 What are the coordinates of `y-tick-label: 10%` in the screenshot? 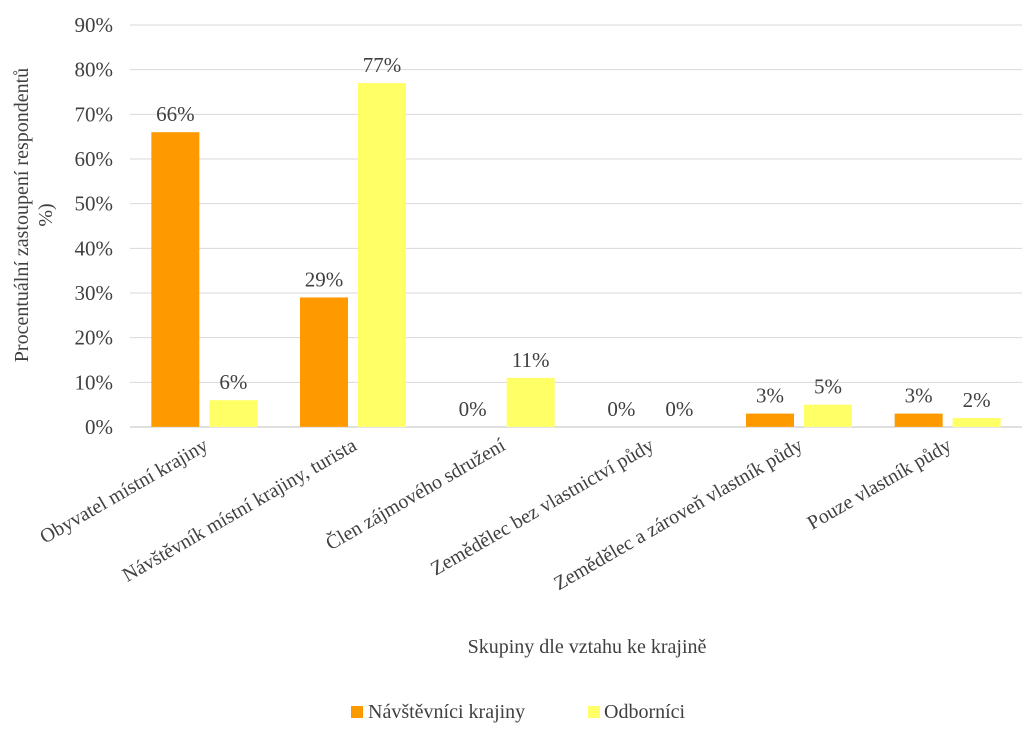 It's located at (94, 382).